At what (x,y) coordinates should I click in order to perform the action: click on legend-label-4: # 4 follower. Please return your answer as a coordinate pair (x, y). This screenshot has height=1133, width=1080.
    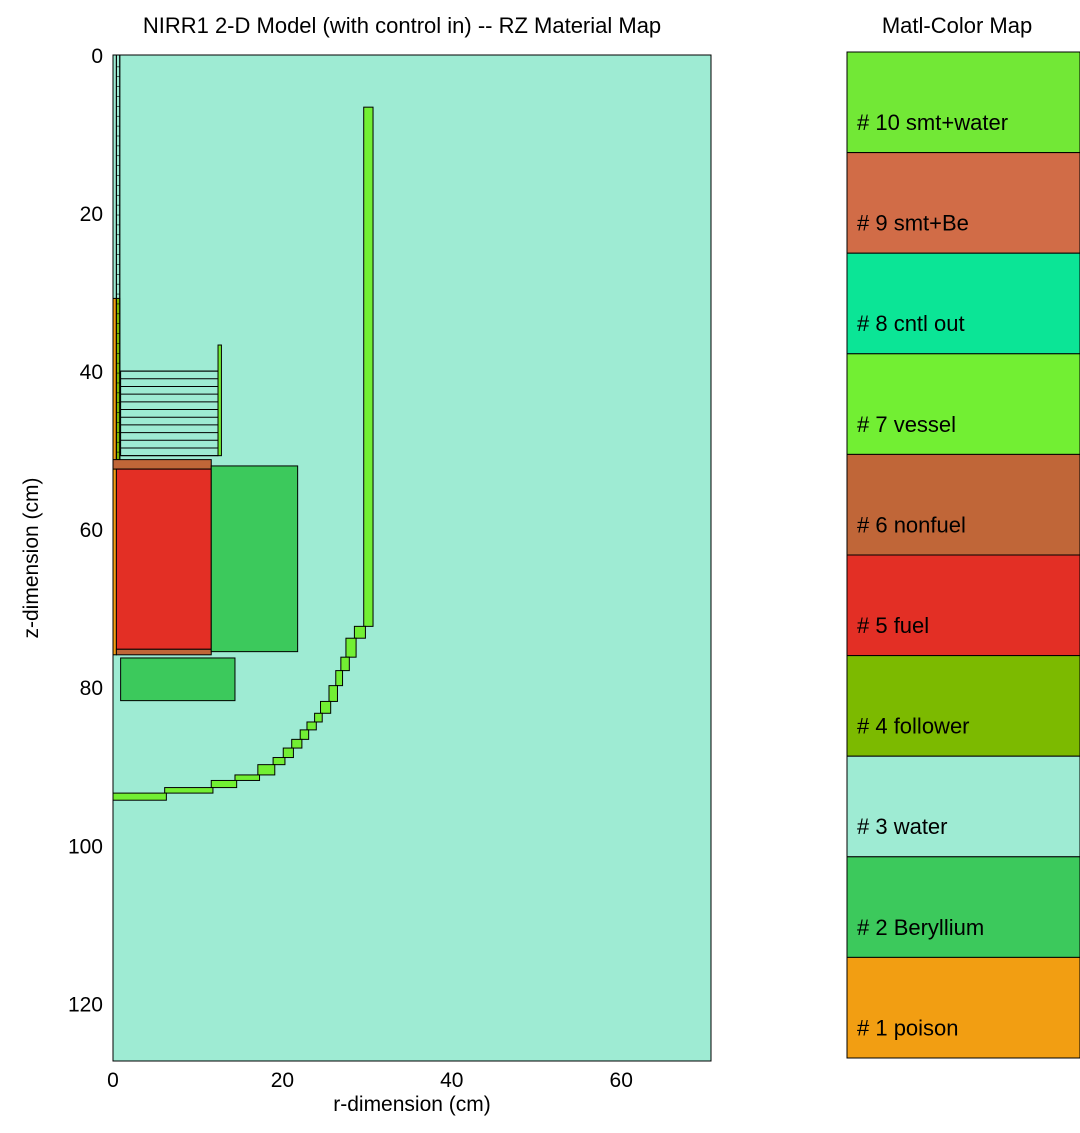
    Looking at the image, I should click on (913, 726).